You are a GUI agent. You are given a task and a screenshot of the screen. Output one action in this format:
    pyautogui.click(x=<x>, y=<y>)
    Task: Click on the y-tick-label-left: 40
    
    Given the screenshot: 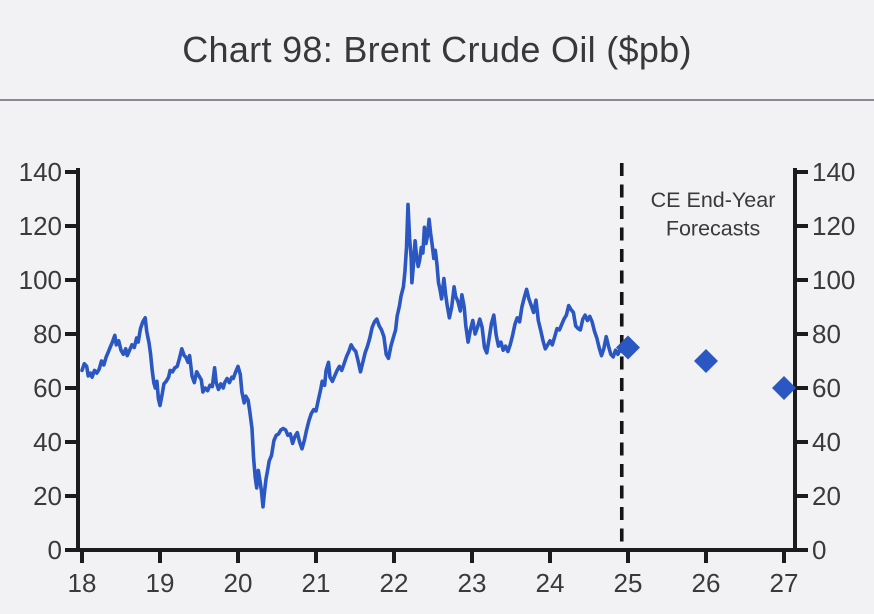 What is the action you would take?
    pyautogui.click(x=47, y=442)
    